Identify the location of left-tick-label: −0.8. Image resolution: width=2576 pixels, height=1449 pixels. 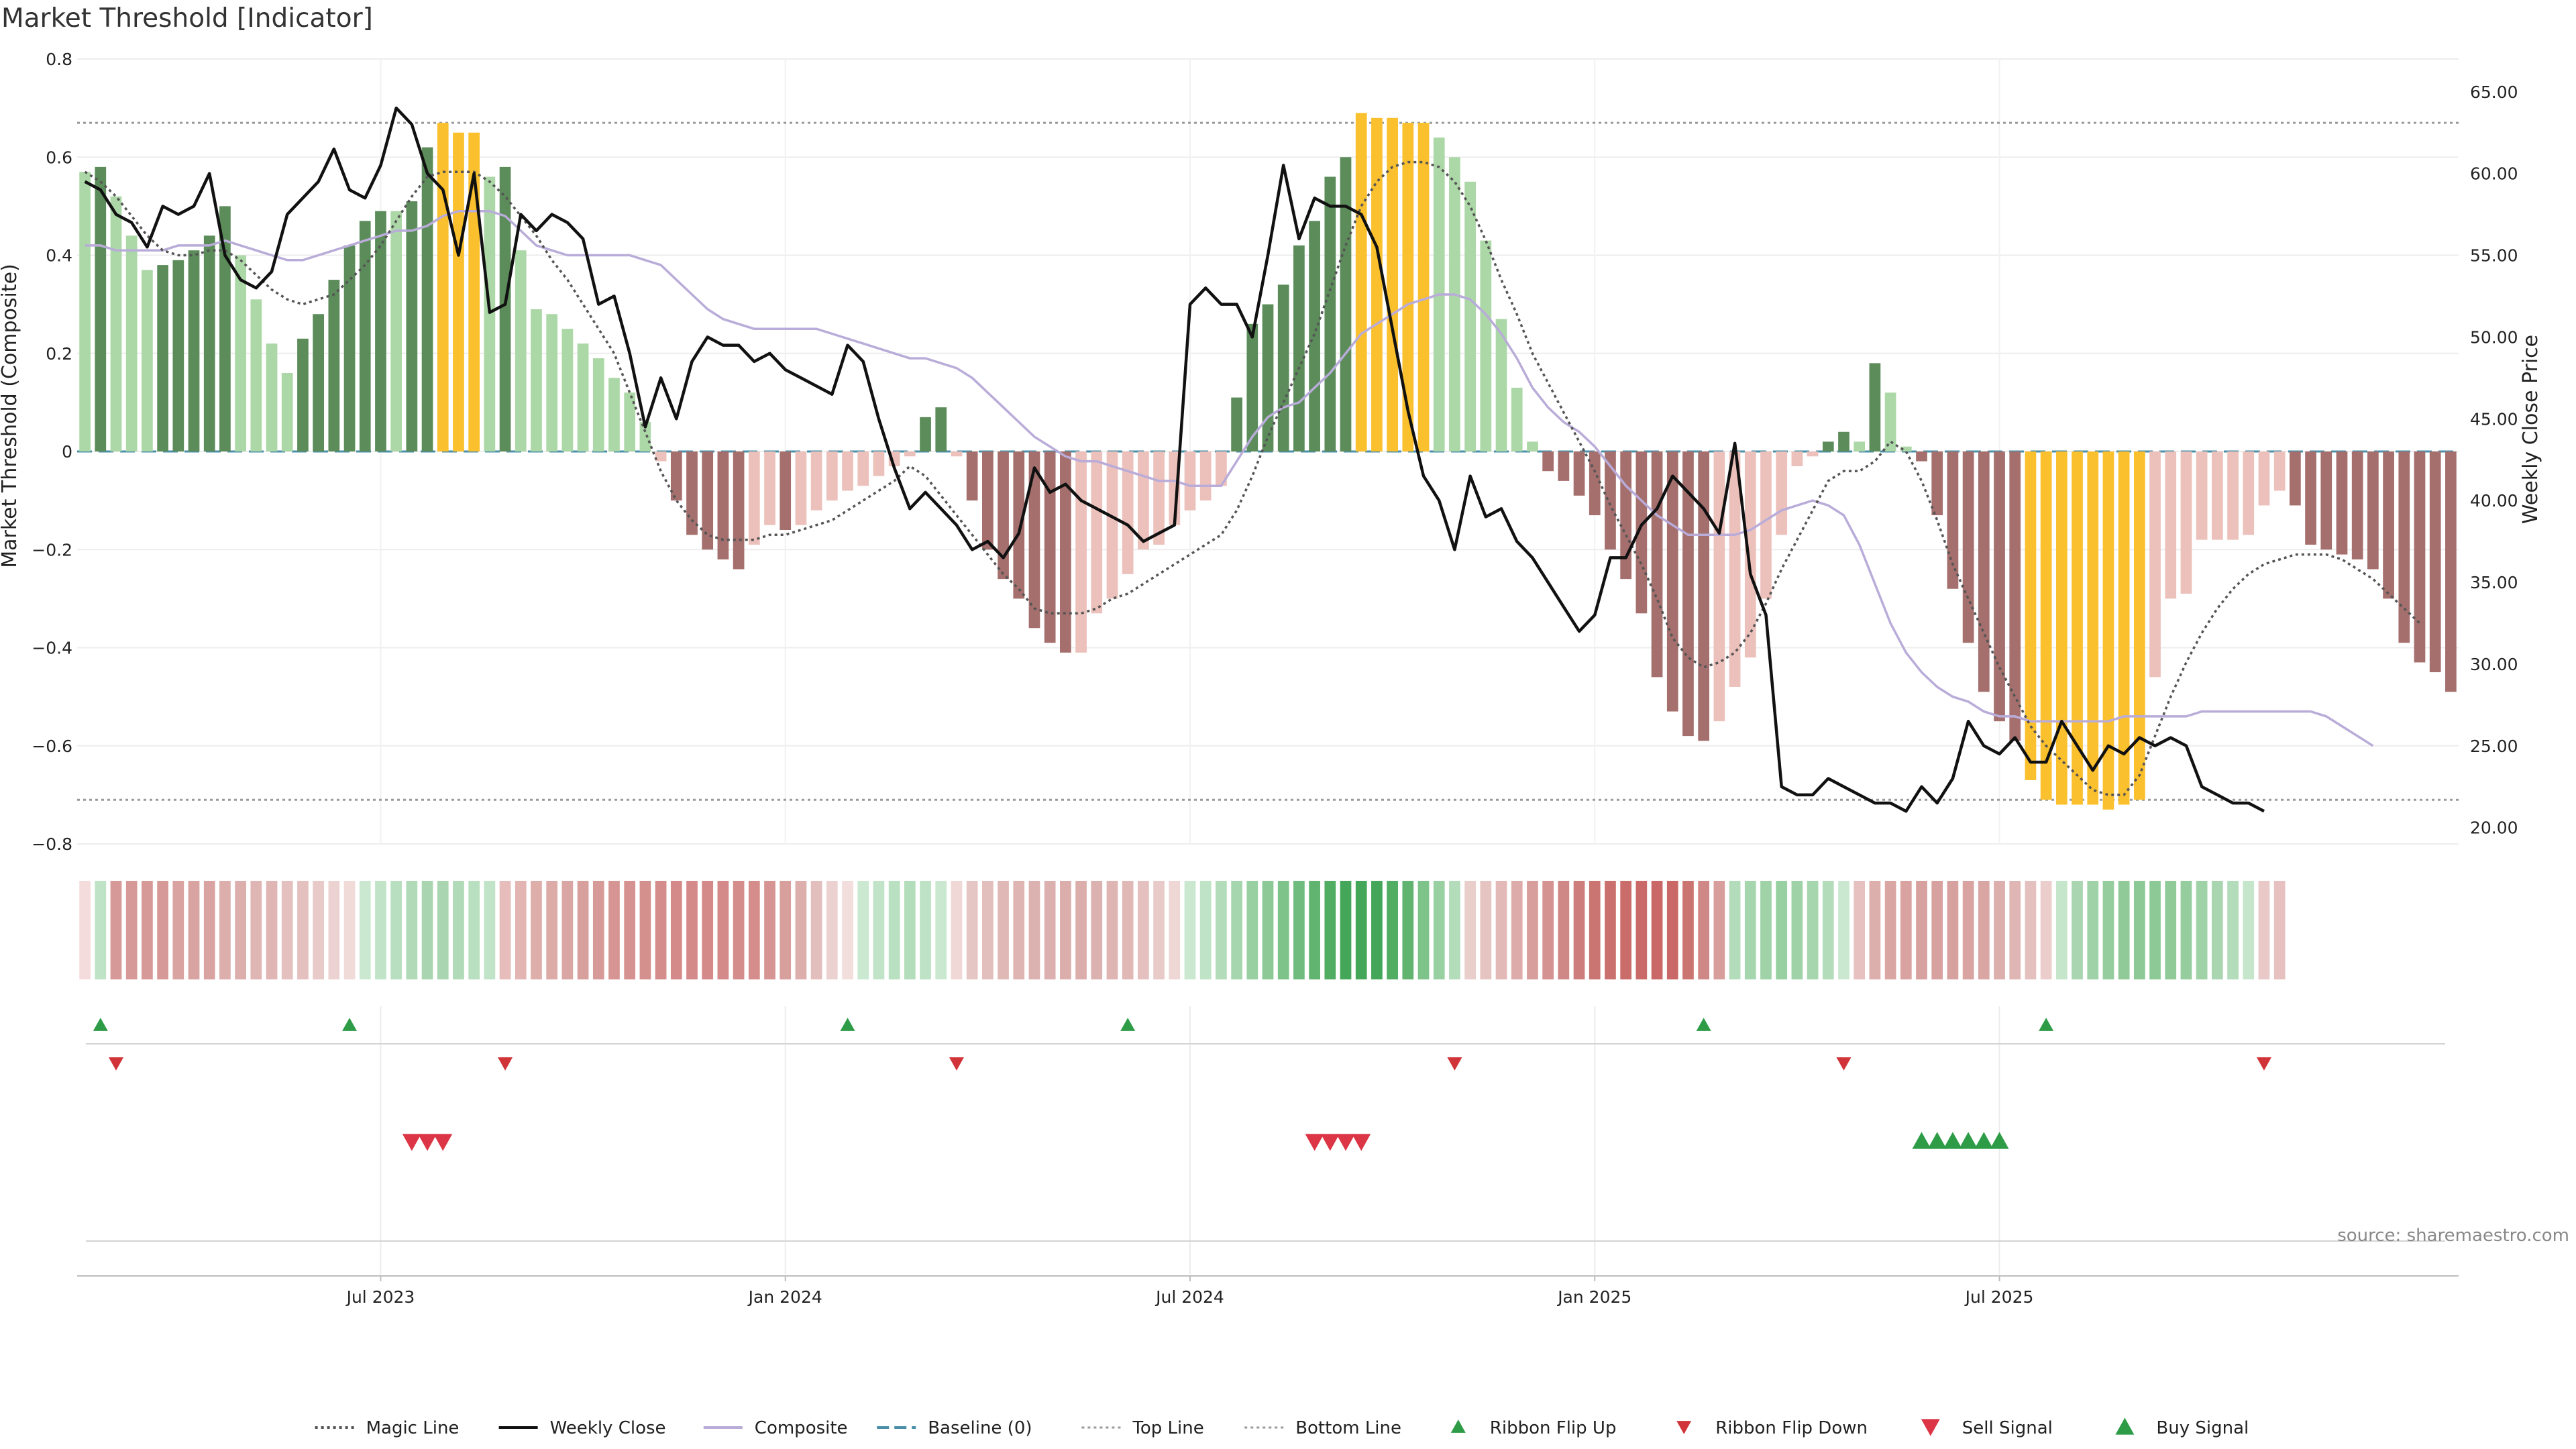
(52, 844).